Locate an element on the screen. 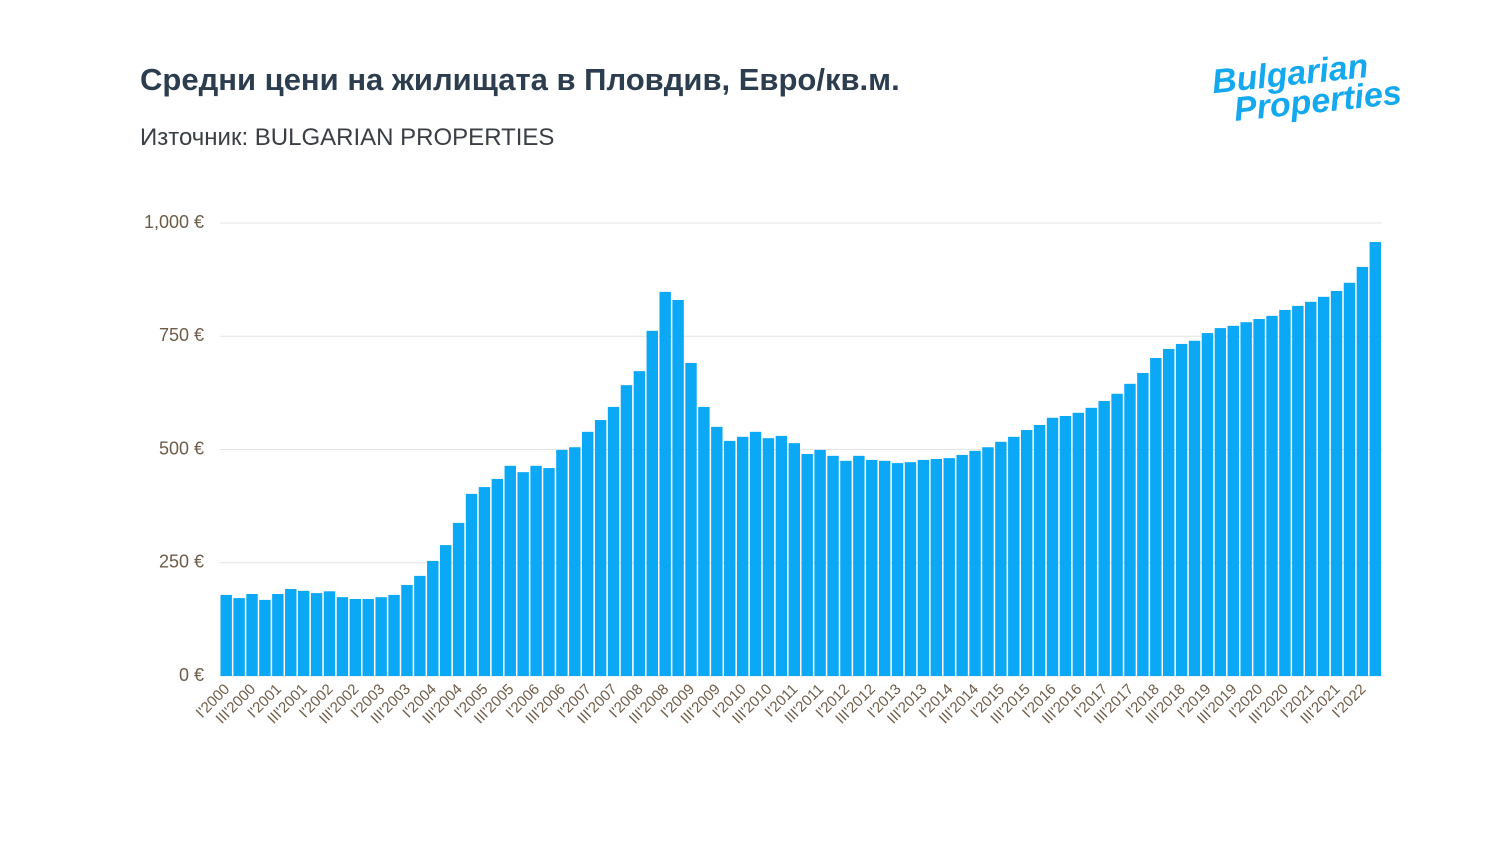 The width and height of the screenshot is (1500, 844). y-tick-label: 250 € is located at coordinates (181, 562).